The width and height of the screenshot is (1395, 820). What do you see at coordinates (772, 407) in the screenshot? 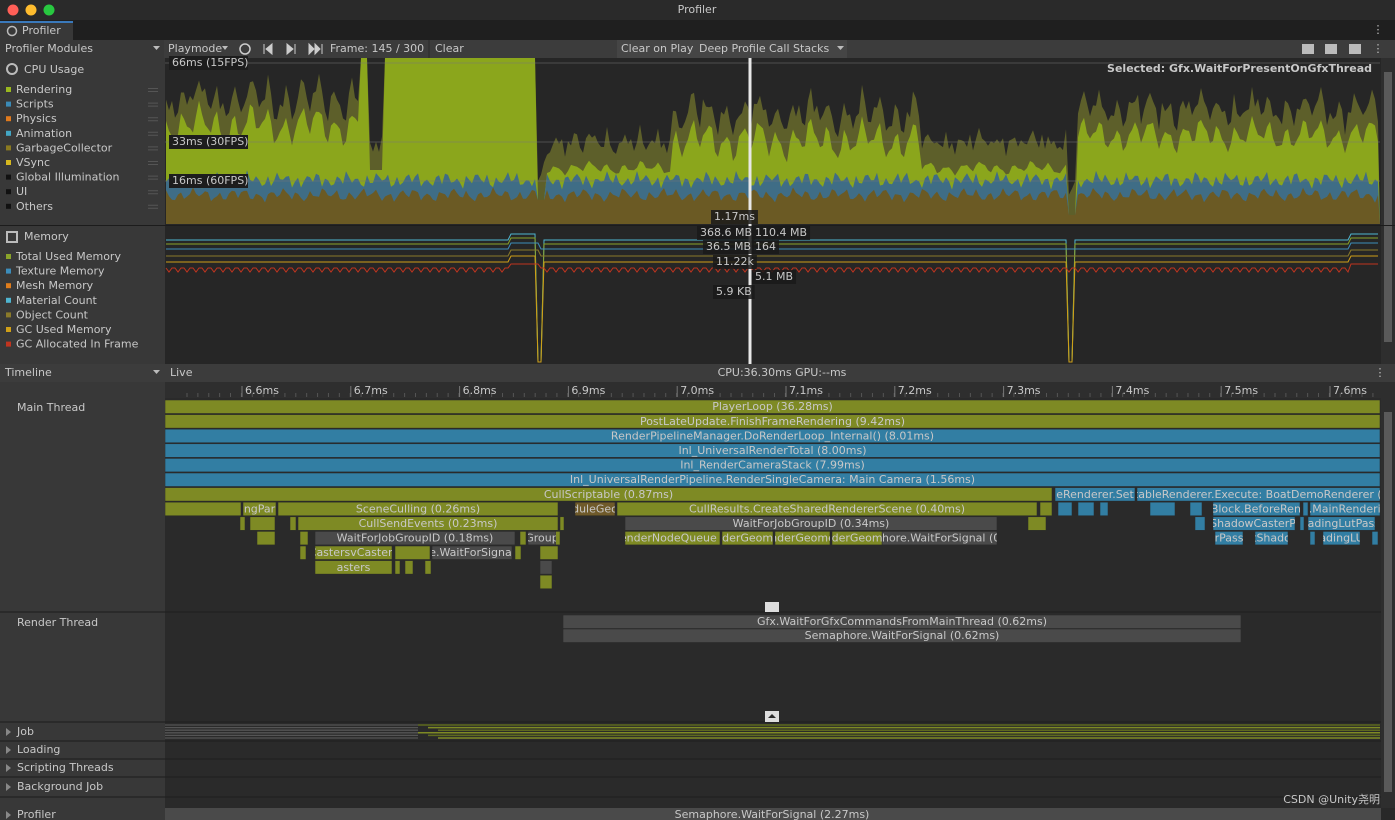
I see `sample-block: PlayerLoop (36.28ms)` at bounding box center [772, 407].